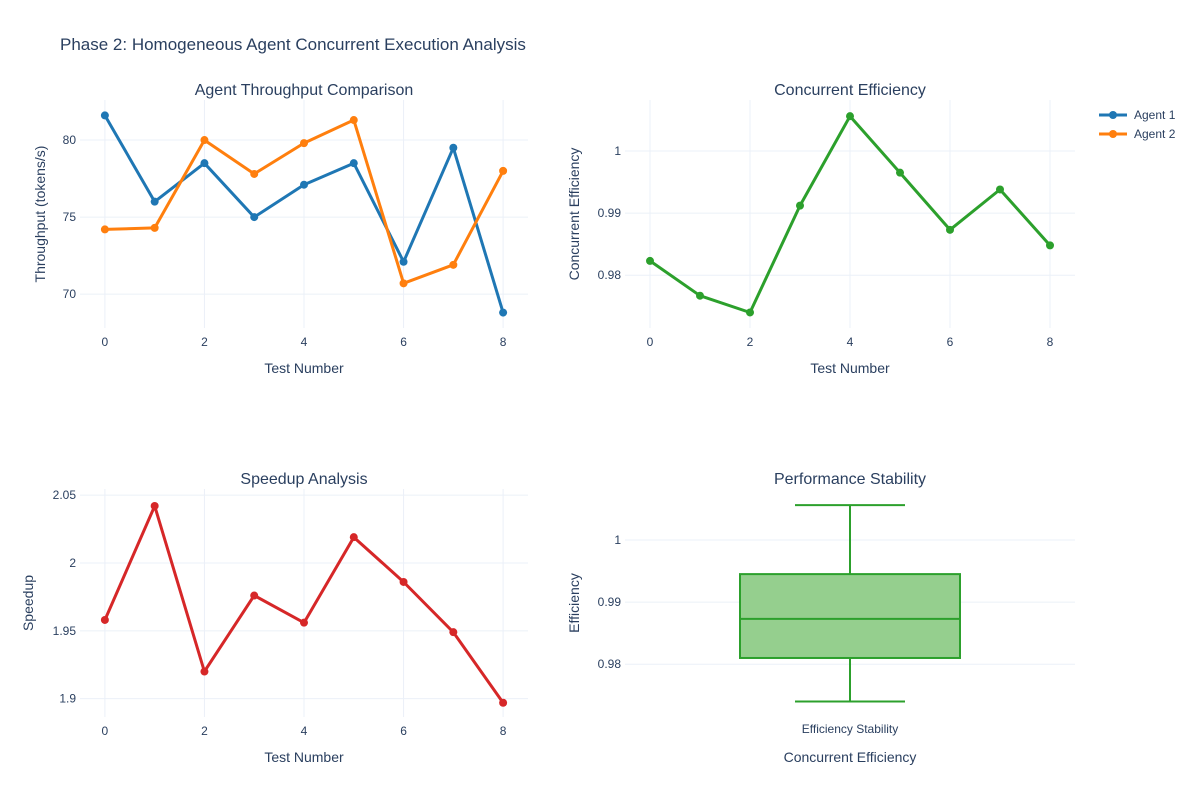 This screenshot has height=800, width=1200. What do you see at coordinates (574, 603) in the screenshot?
I see `y-axis-title: Efficiency` at bounding box center [574, 603].